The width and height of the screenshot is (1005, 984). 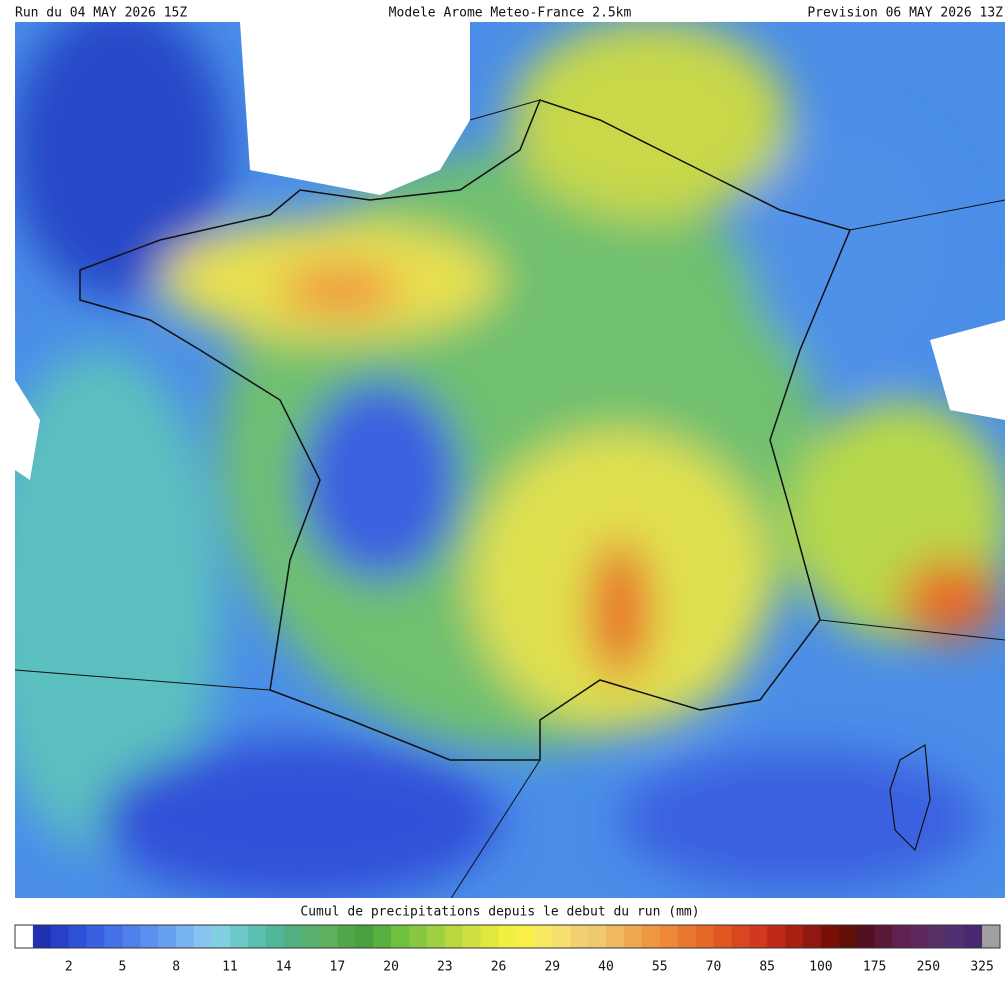 I want to click on forecast-label: Prevision 06 MAY 2026 13Z, so click(x=905, y=13).